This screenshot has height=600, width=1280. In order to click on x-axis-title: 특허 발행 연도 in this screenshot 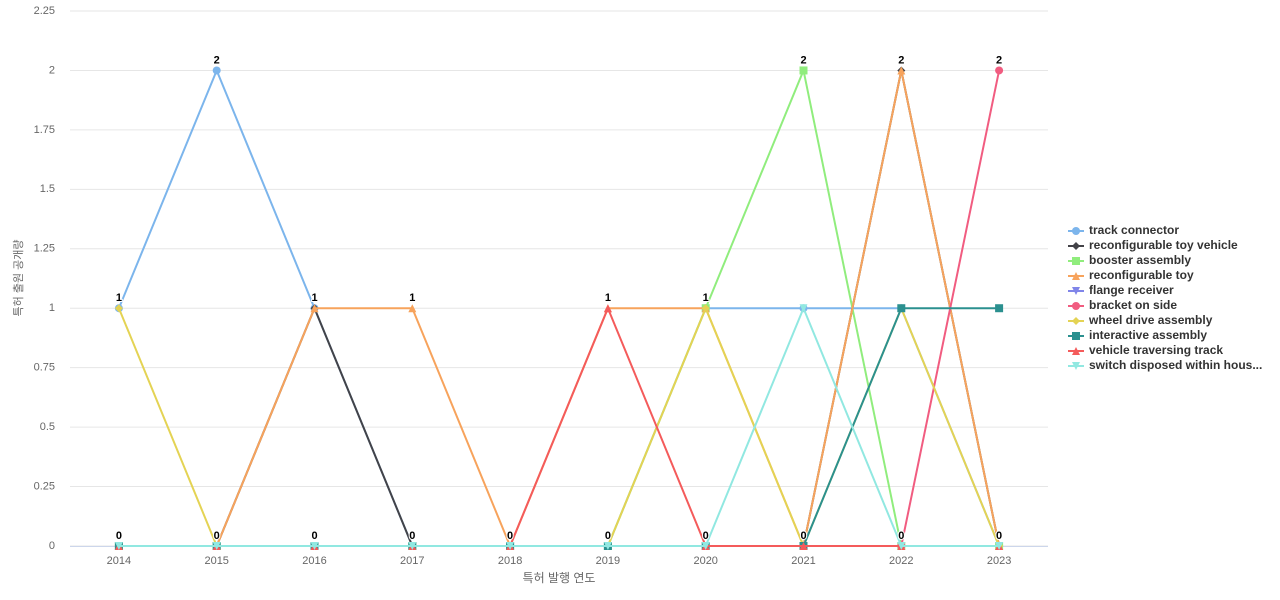, I will do `click(559, 577)`.